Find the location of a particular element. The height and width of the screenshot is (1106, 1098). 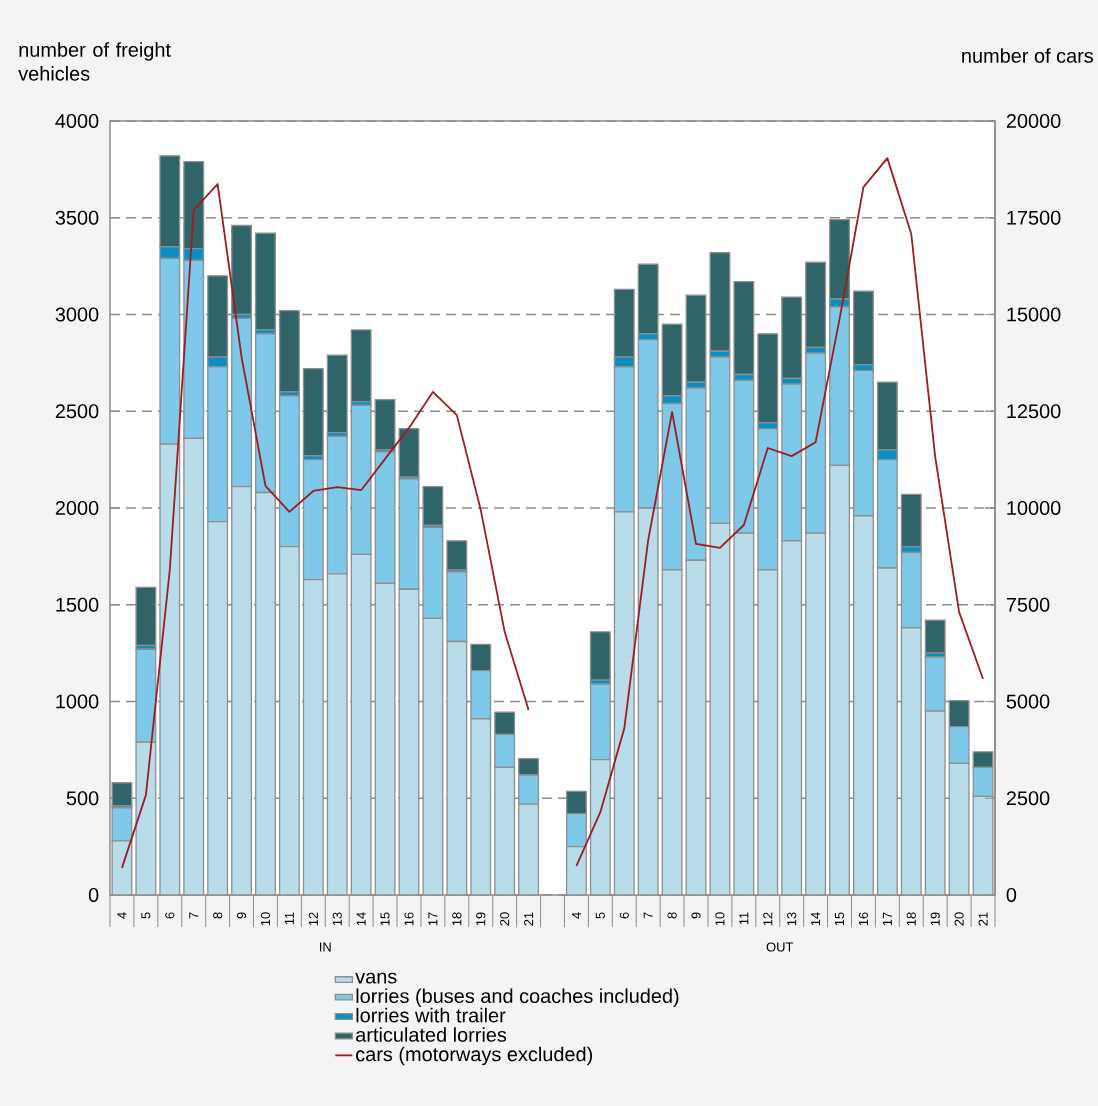

y2-tick-label: 10000 is located at coordinates (1034, 508).